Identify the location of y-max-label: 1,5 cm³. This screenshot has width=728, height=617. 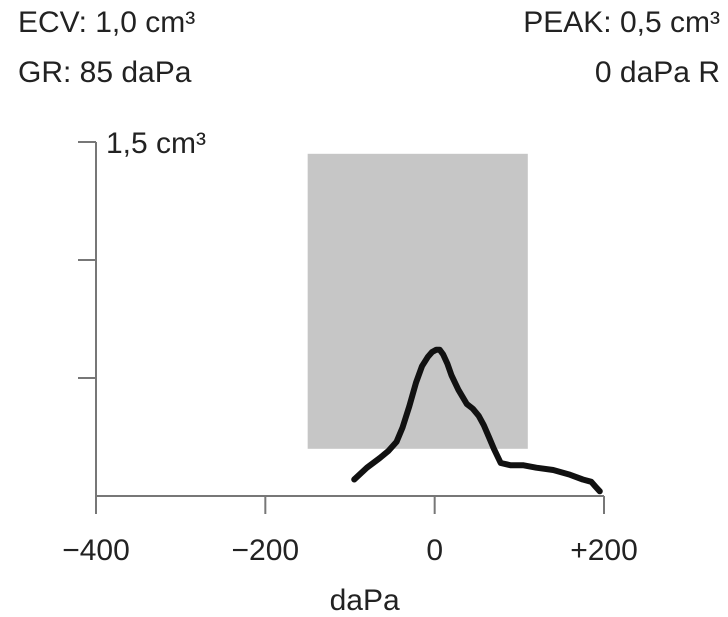
(156, 143).